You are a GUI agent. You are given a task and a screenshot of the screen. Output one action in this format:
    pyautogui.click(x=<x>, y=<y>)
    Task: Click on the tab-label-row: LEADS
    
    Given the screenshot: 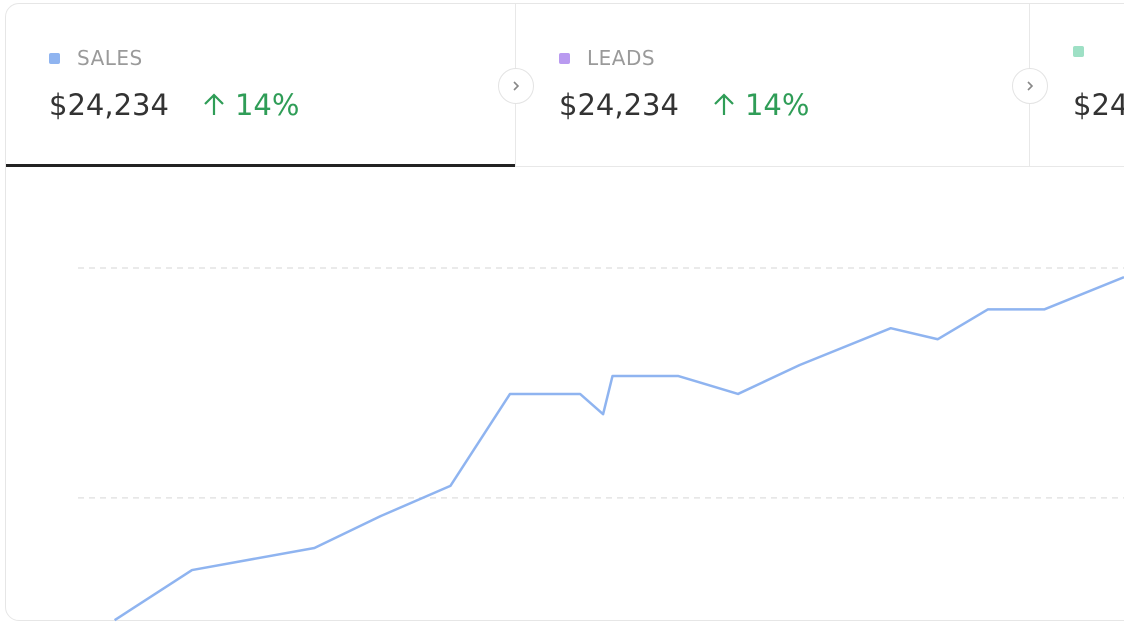 What is the action you would take?
    pyautogui.click(x=607, y=58)
    